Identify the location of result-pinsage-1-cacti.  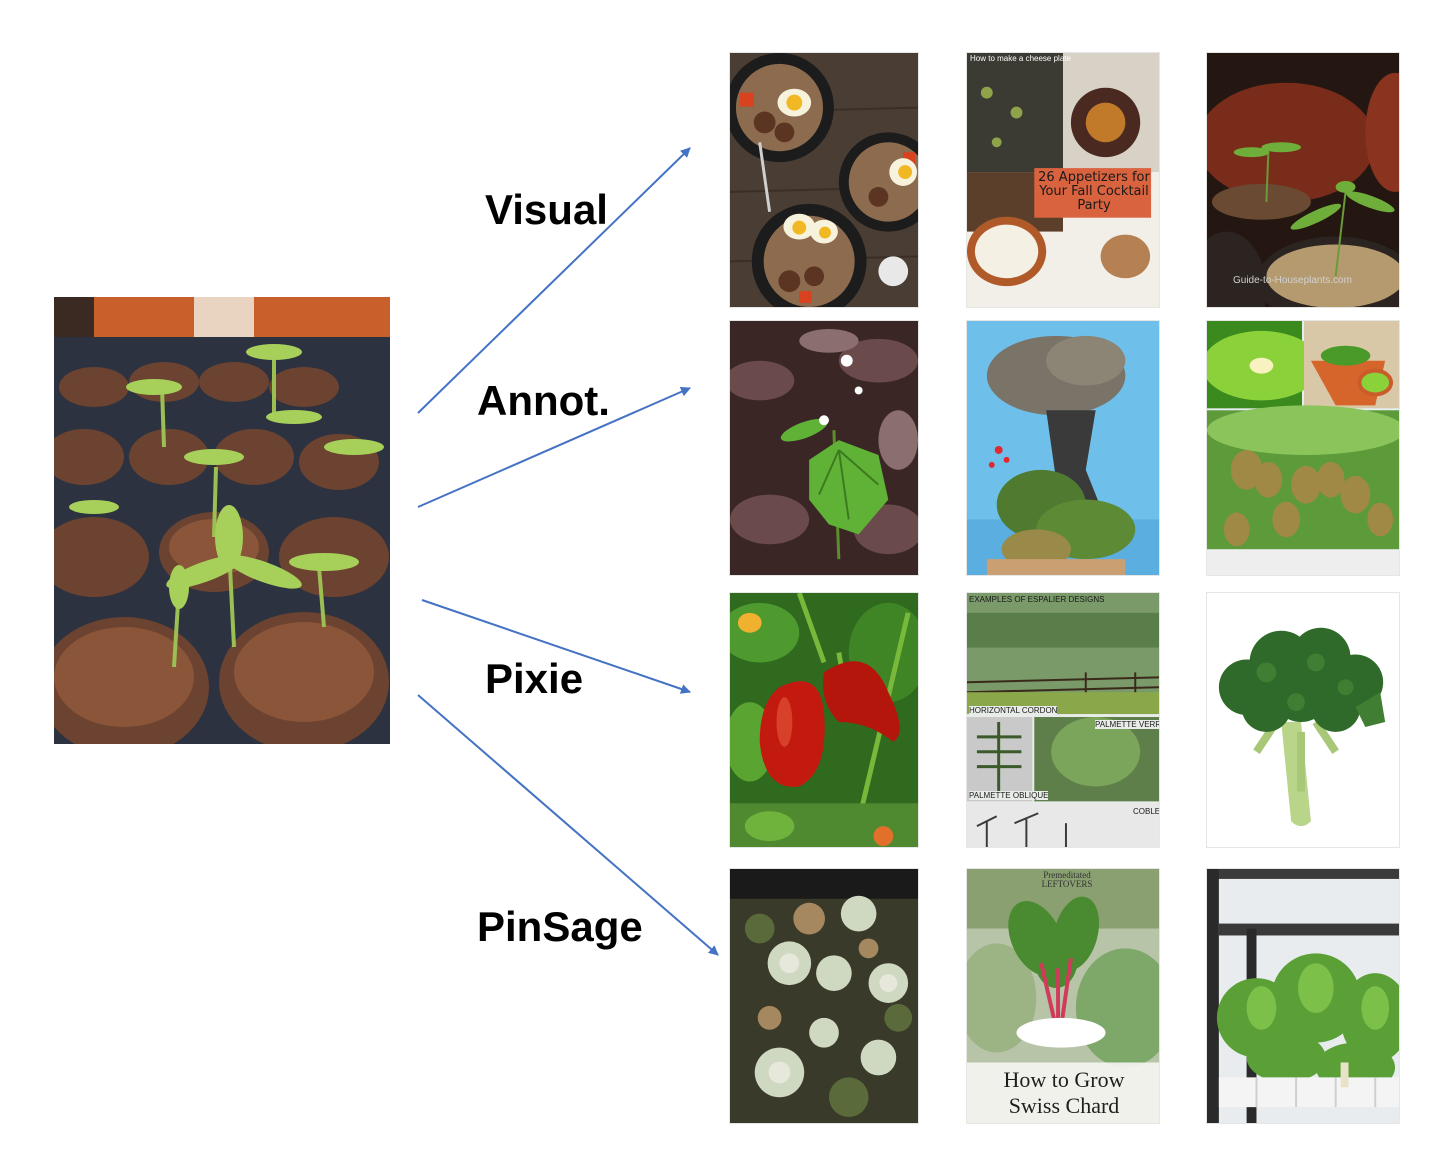
(824, 996).